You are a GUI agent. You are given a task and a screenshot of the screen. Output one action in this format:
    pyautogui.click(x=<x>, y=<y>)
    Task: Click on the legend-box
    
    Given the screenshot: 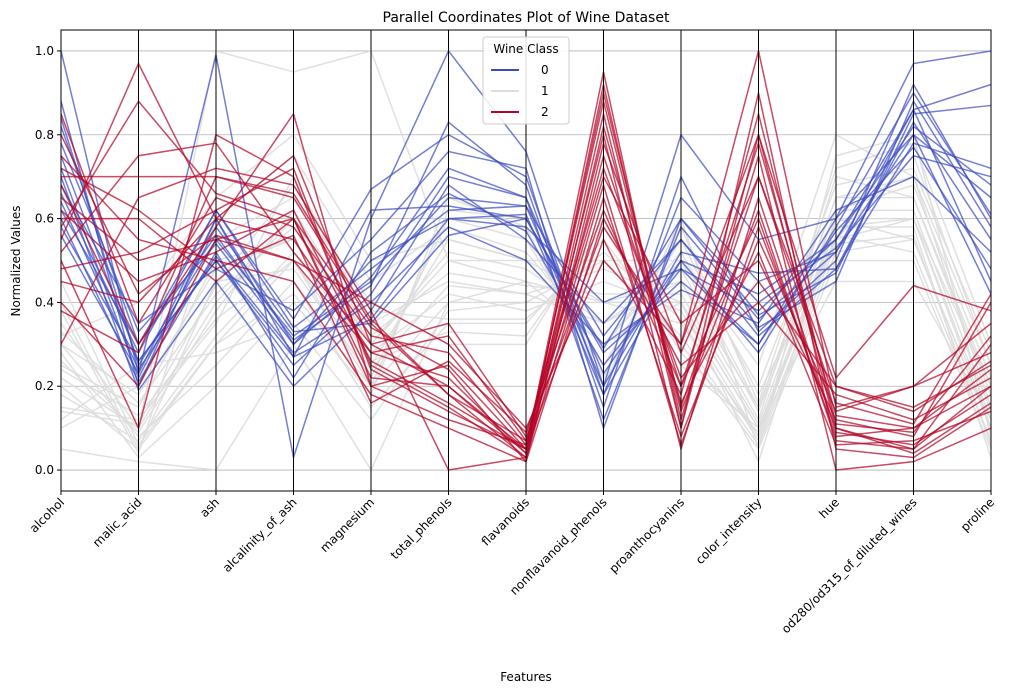 What is the action you would take?
    pyautogui.click(x=526, y=80)
    